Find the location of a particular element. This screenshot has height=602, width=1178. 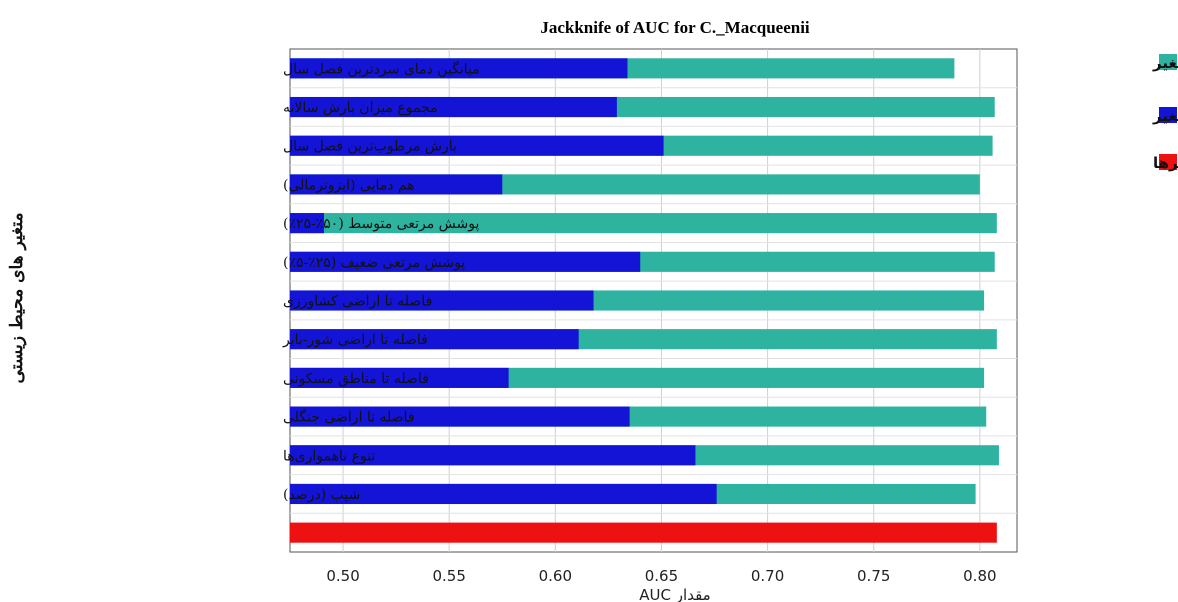

category-label: پوشش مرتعی متوسط (۵۰٪-۲۵٪) is located at coordinates (381, 224).